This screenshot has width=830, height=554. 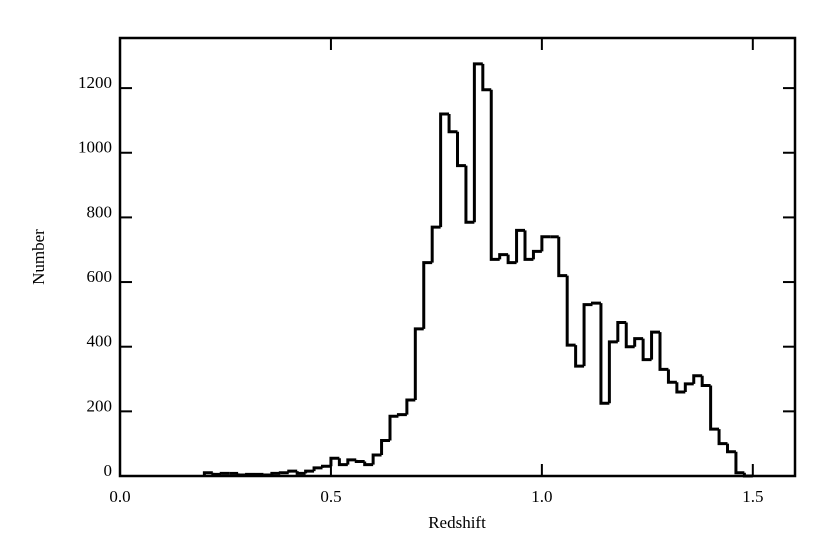 What do you see at coordinates (38, 257) in the screenshot?
I see `y-axis-label: Number` at bounding box center [38, 257].